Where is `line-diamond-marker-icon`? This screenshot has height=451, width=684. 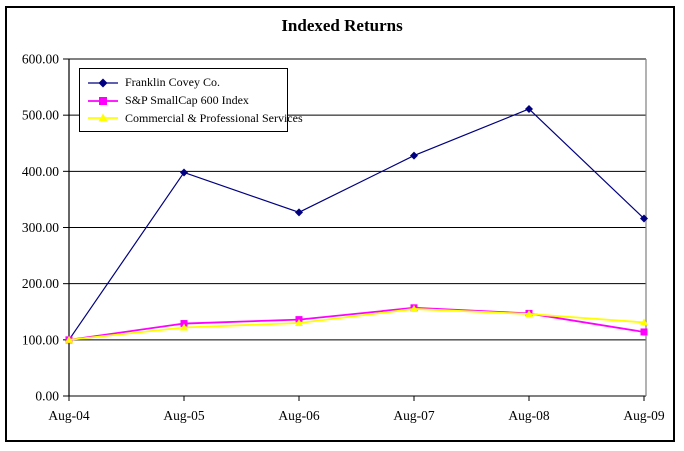 line-diamond-marker-icon is located at coordinates (103, 83).